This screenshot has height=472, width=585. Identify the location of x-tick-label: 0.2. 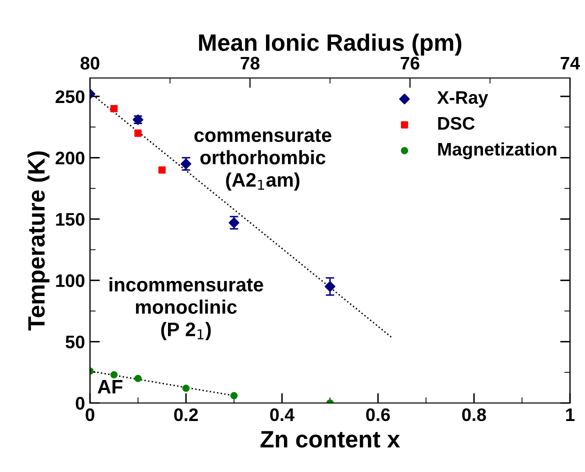
(186, 415).